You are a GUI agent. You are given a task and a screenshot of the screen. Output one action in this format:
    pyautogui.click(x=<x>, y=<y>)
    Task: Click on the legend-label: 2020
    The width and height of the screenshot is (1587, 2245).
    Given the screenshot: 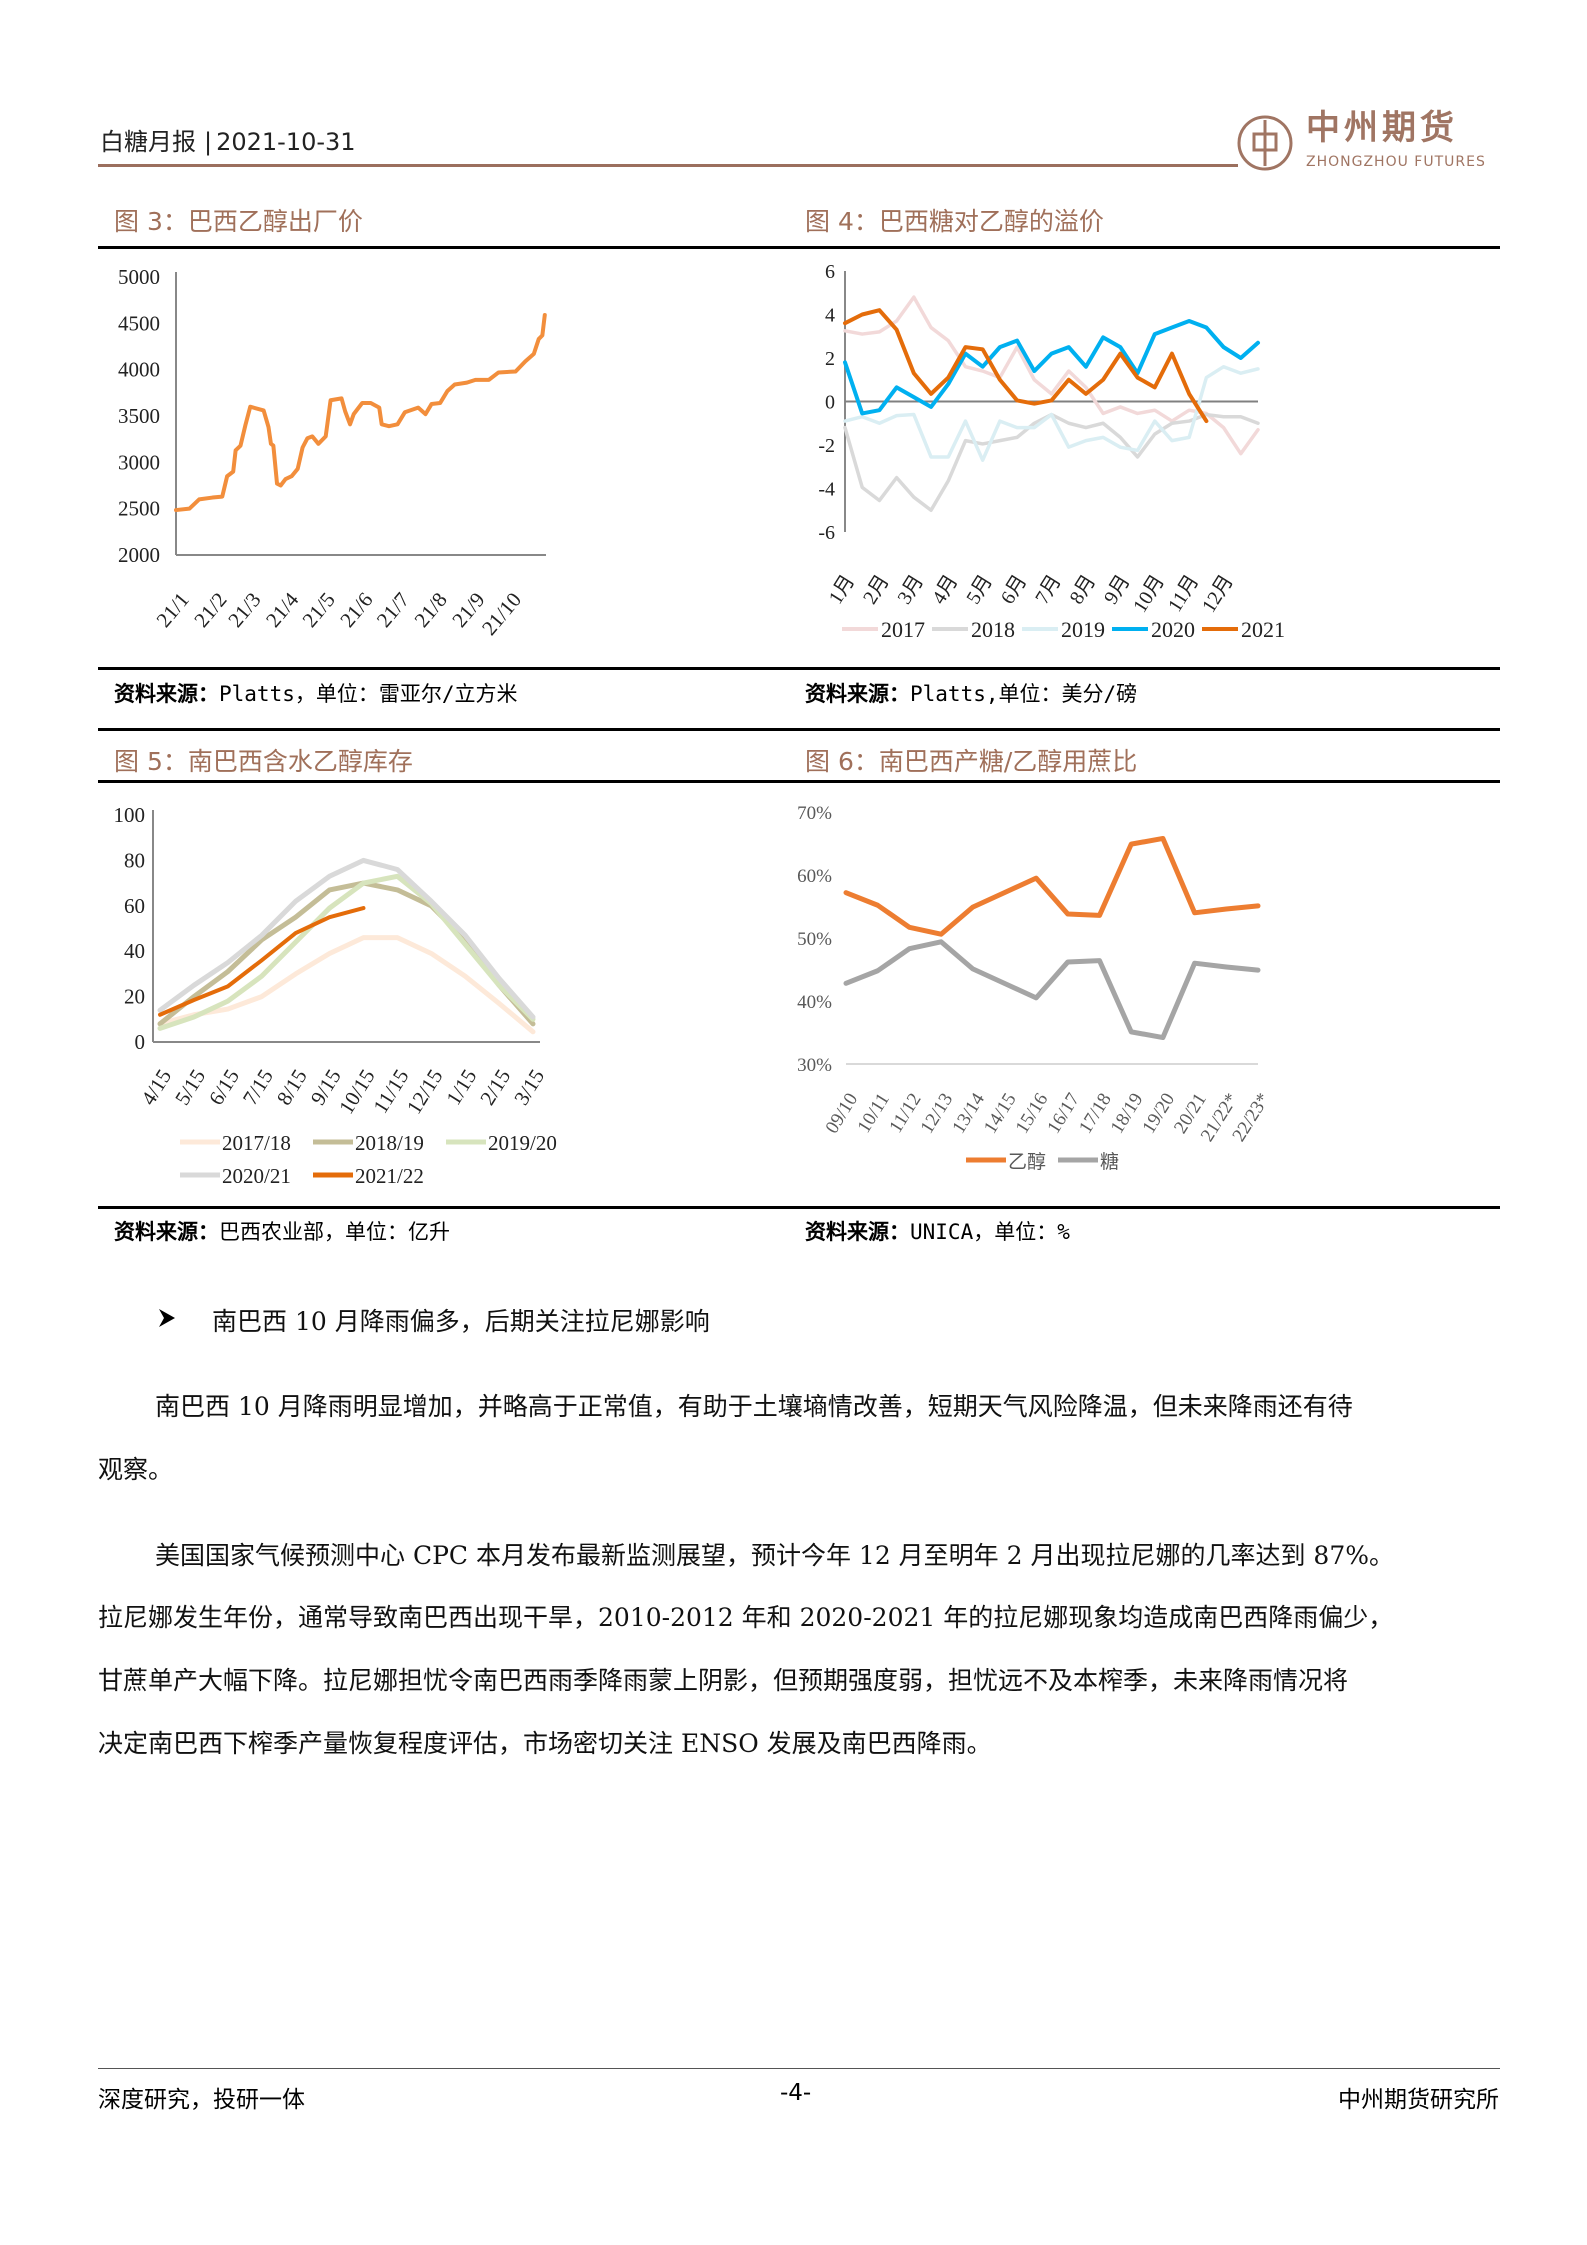 What is the action you would take?
    pyautogui.click(x=1173, y=629)
    